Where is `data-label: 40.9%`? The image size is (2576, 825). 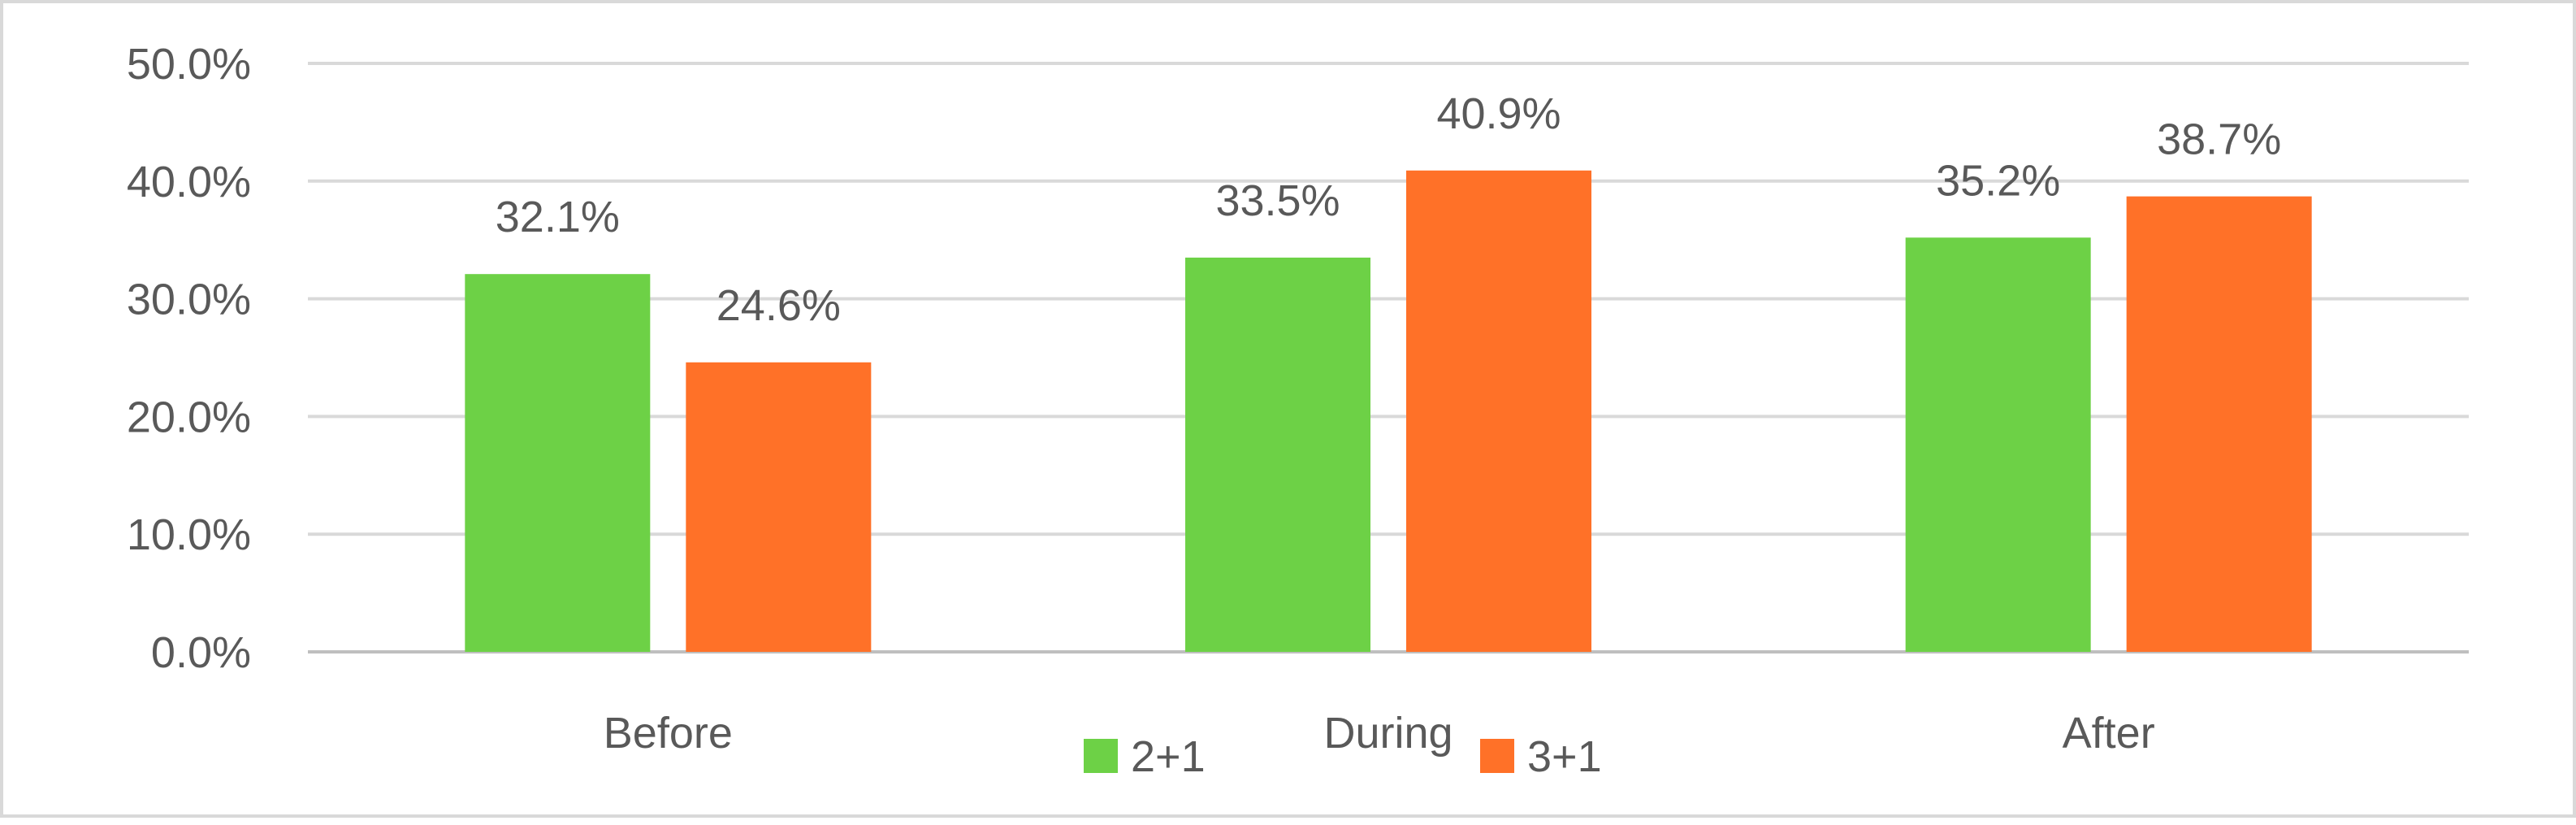 data-label: 40.9% is located at coordinates (1498, 113).